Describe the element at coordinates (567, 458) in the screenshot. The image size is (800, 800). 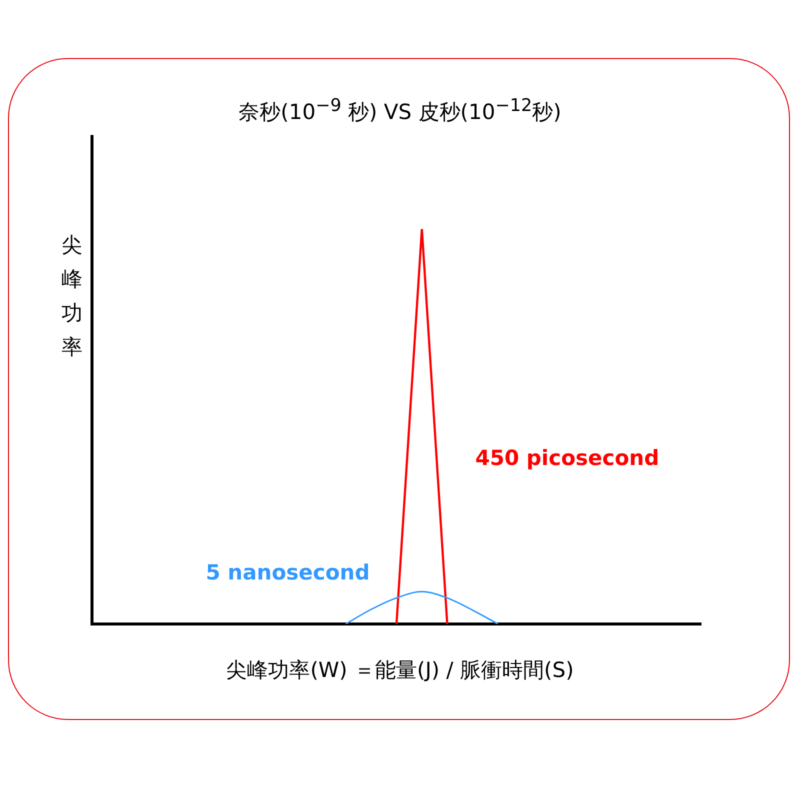
I see `series-label: 450 picosecond` at that location.